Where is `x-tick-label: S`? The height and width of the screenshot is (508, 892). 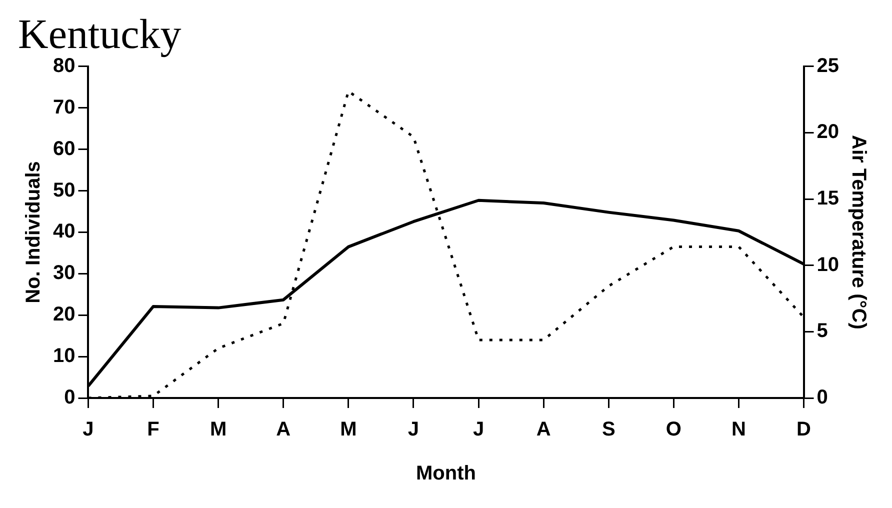 x-tick-label: S is located at coordinates (609, 429).